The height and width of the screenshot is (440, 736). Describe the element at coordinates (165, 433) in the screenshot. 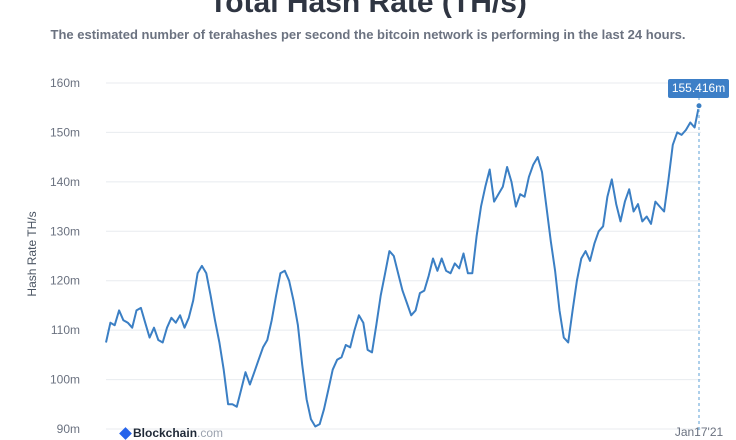

I see `brand-name: Blockchain` at that location.